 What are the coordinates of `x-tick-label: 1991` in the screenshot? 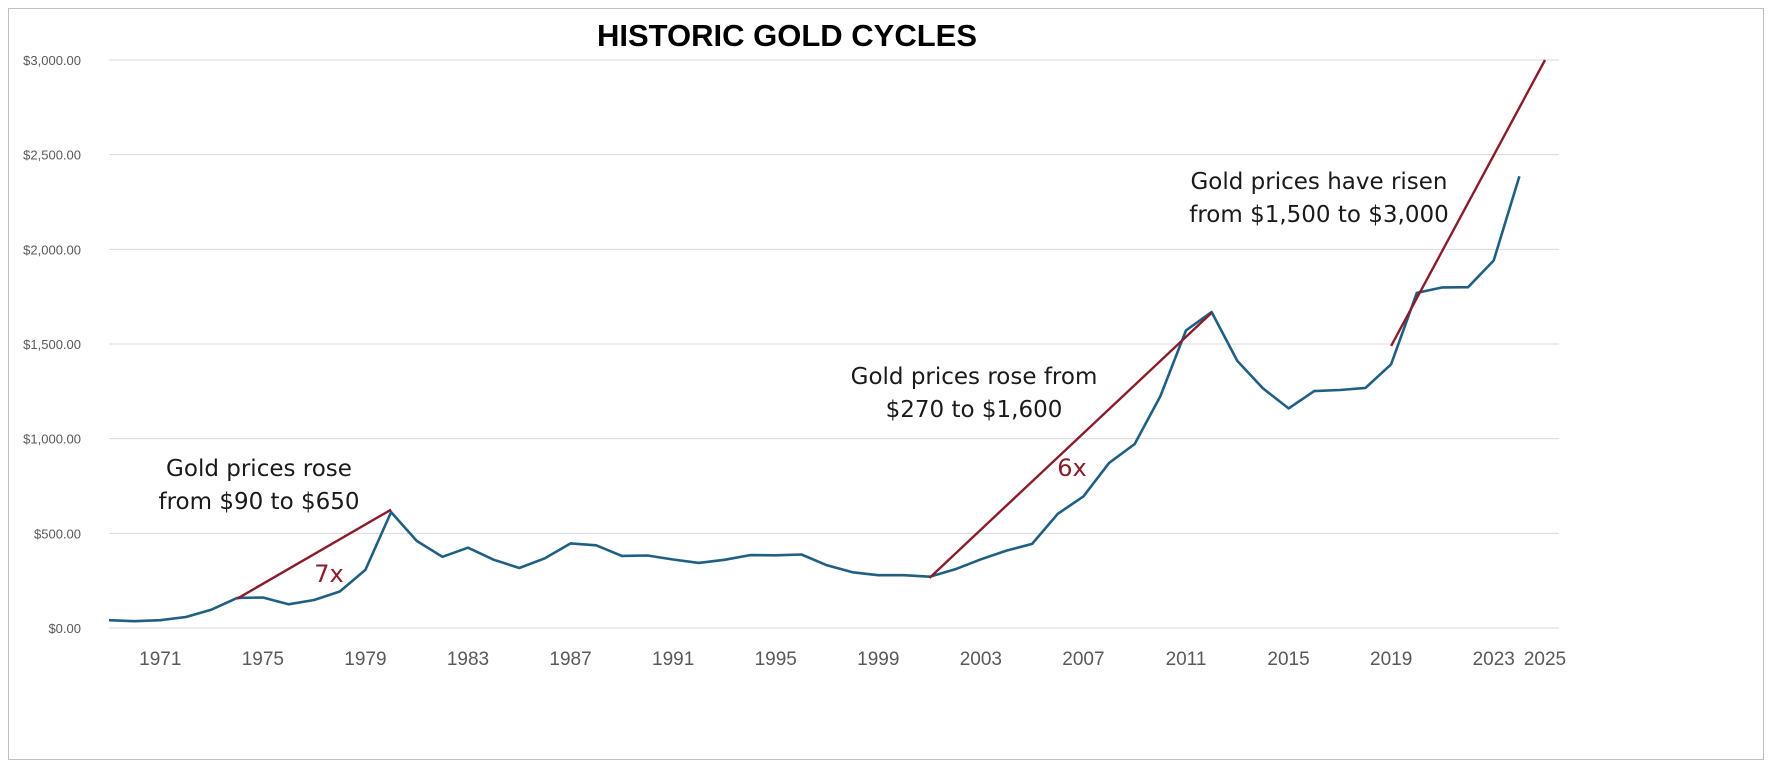 It's located at (673, 659).